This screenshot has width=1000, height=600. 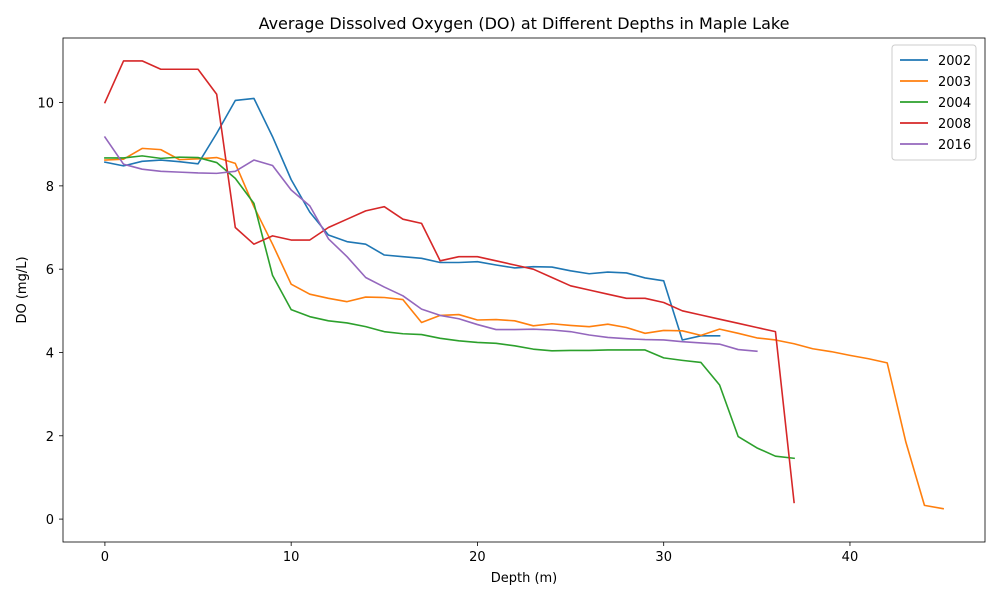 What do you see at coordinates (954, 82) in the screenshot?
I see `legend-label-2003: 2003` at bounding box center [954, 82].